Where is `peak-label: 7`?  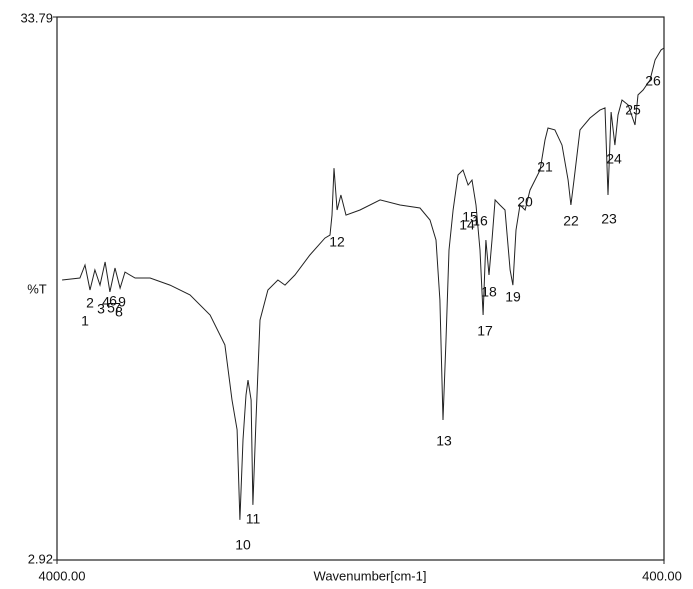 peak-label: 7 is located at coordinates (117, 308).